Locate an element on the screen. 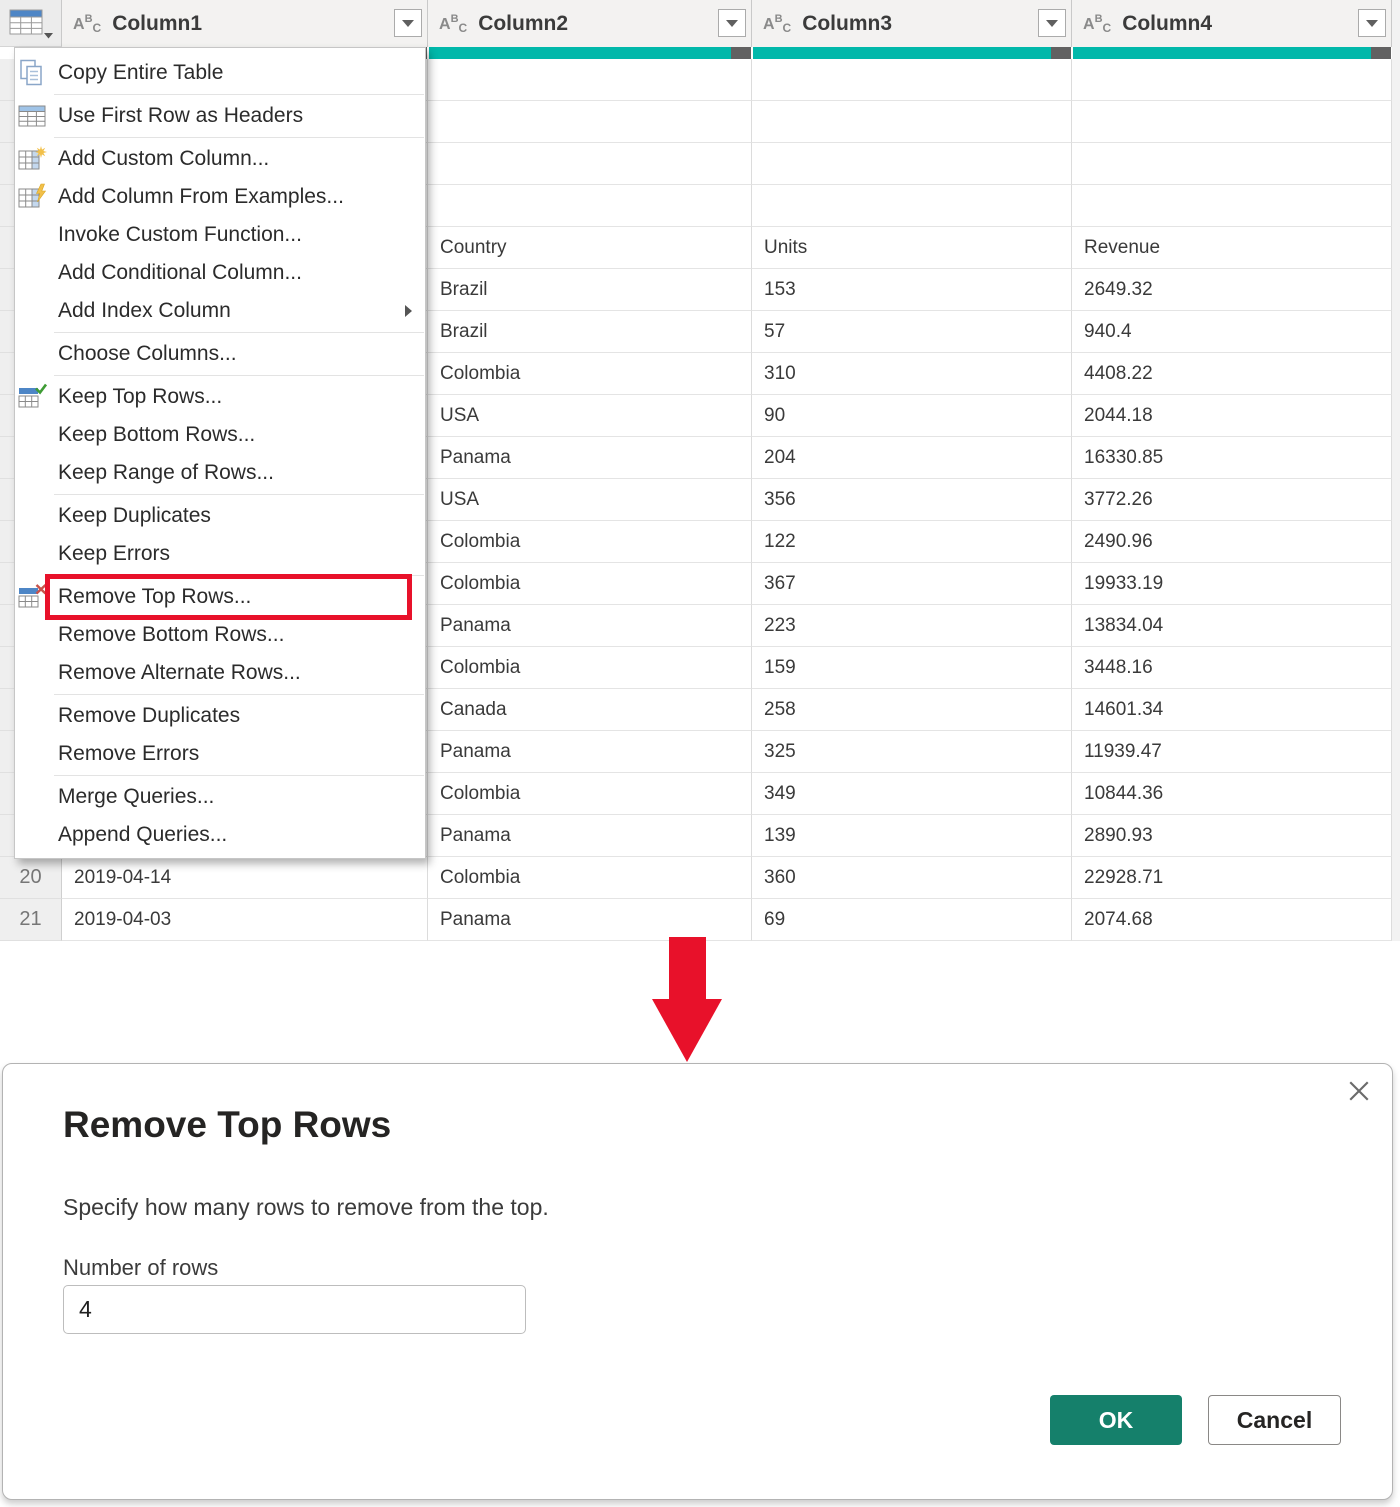  cell-column4: 3772.26 is located at coordinates (1232, 500).